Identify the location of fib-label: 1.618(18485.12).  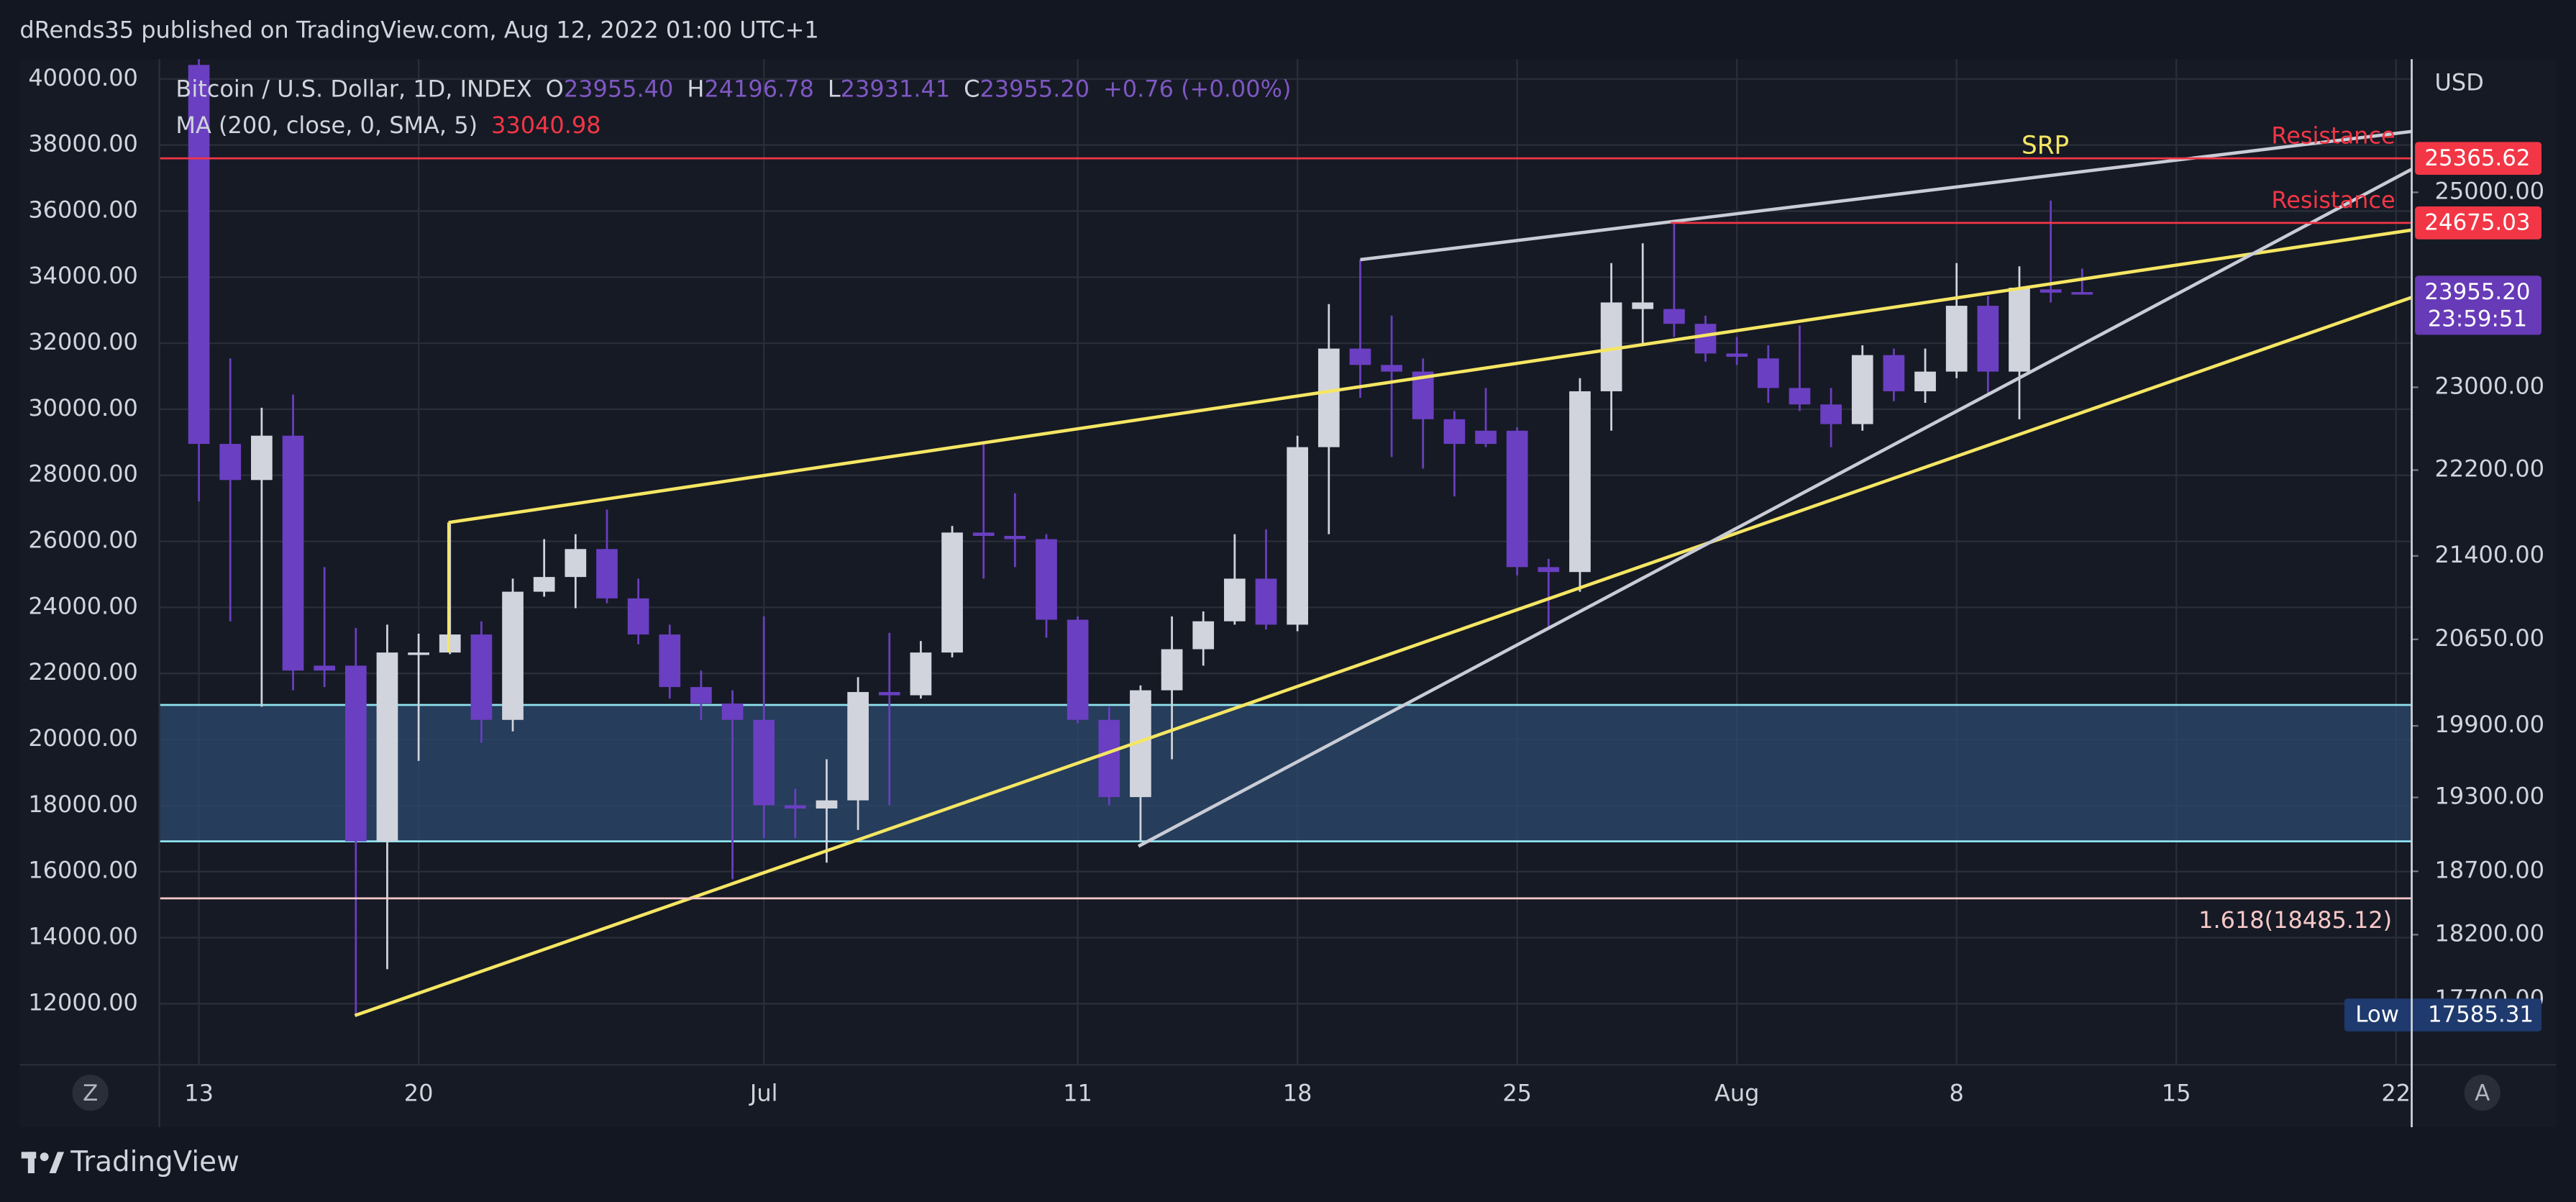
(2295, 920).